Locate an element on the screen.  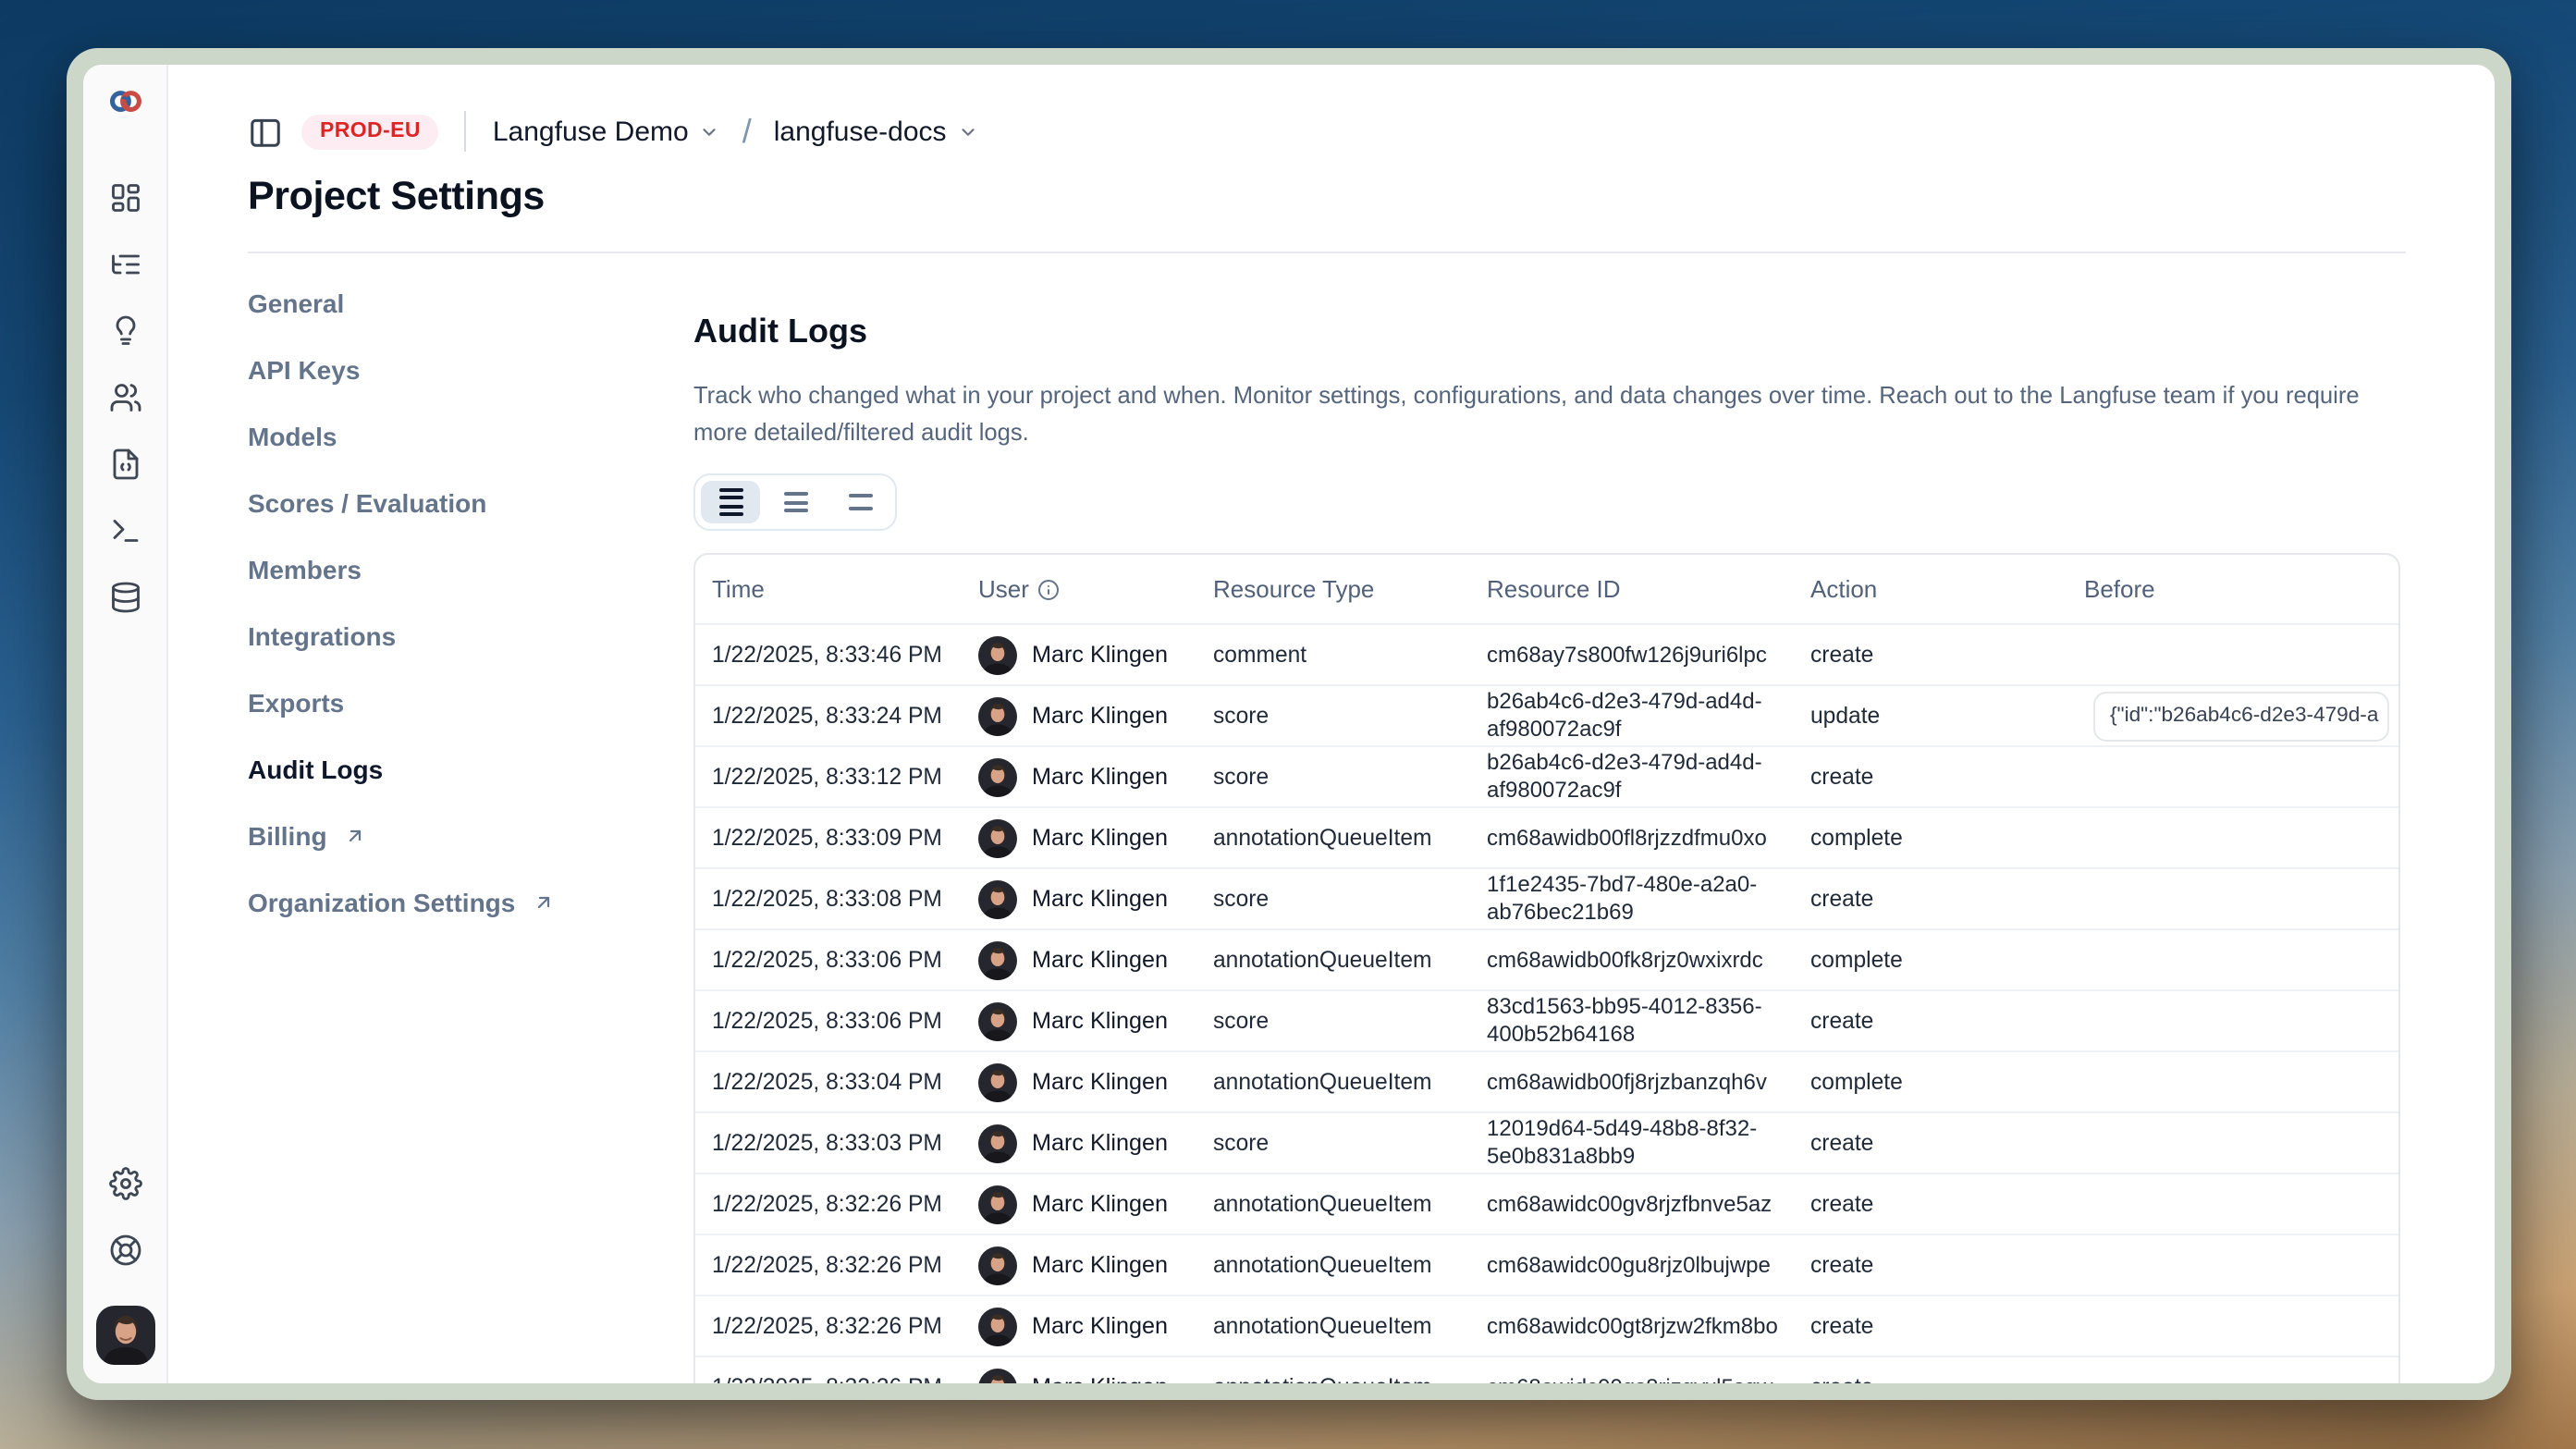
nav-item-exports: Exports is located at coordinates (470, 702).